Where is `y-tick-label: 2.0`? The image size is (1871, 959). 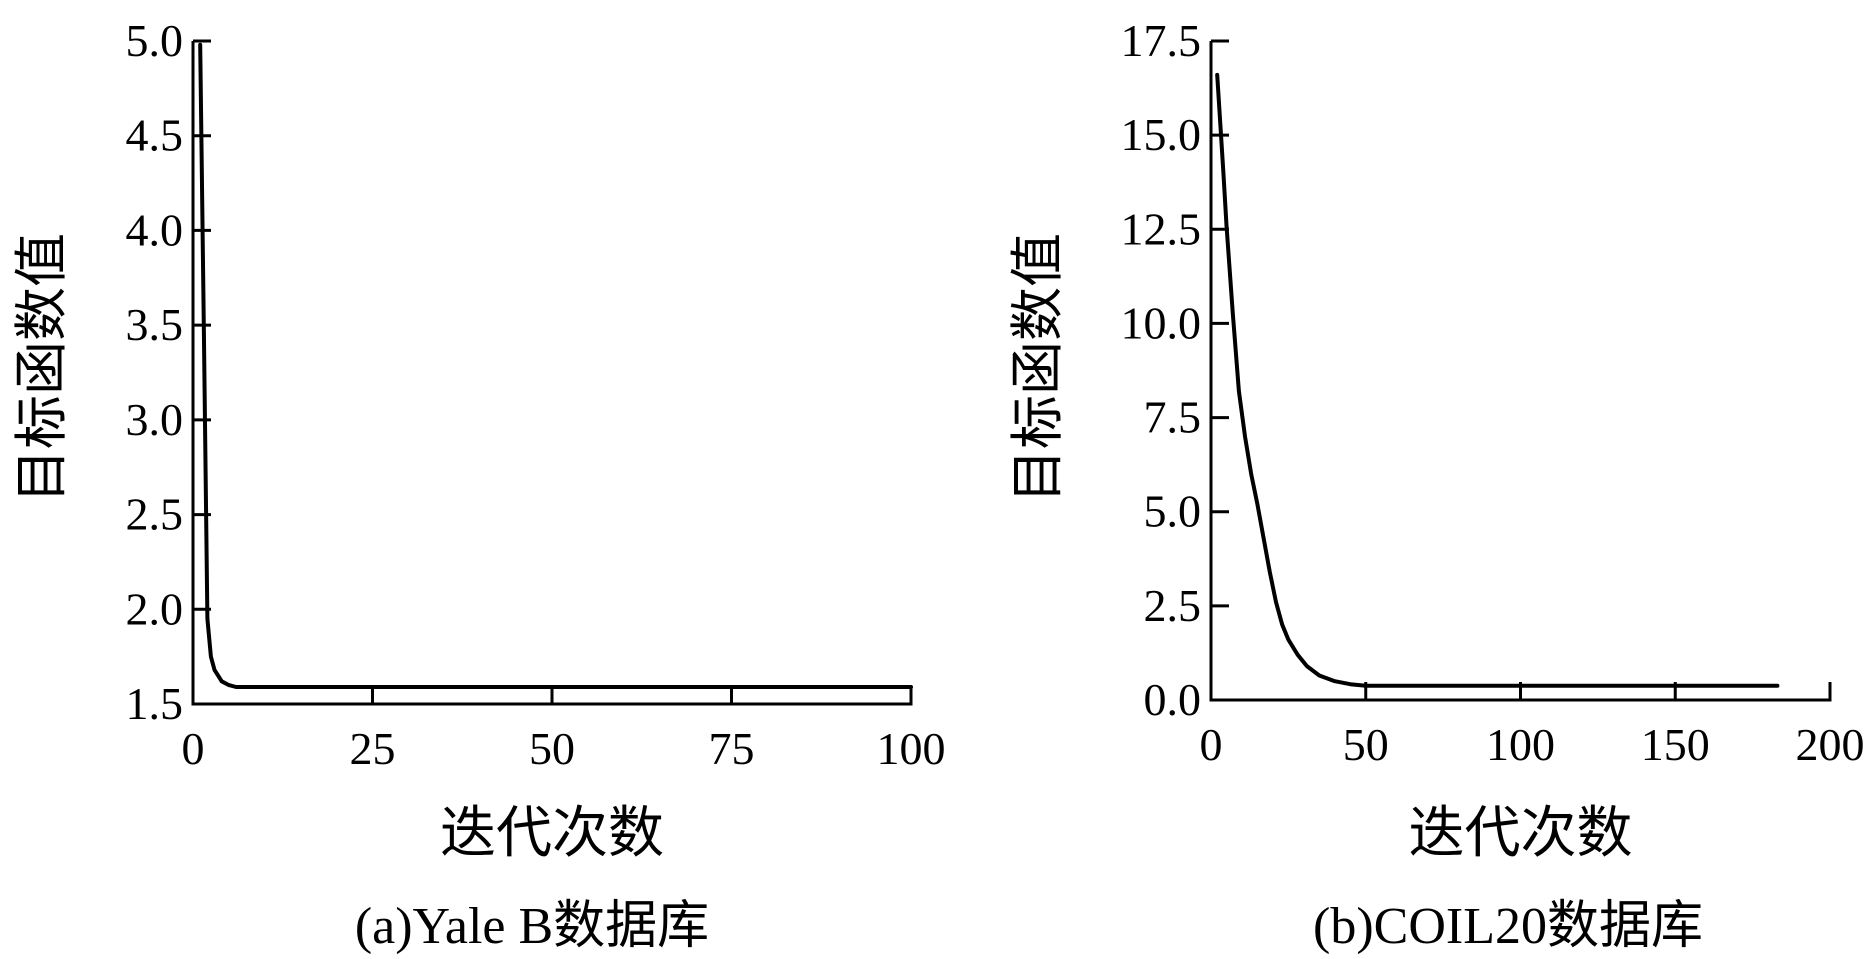
y-tick-label: 2.0 is located at coordinates (155, 608).